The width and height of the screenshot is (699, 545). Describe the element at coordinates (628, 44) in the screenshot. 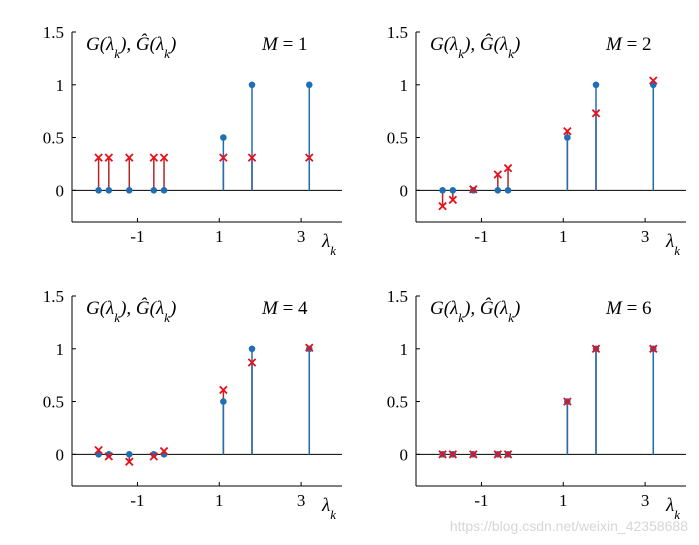

I see `panel-annotation: M = 2` at that location.